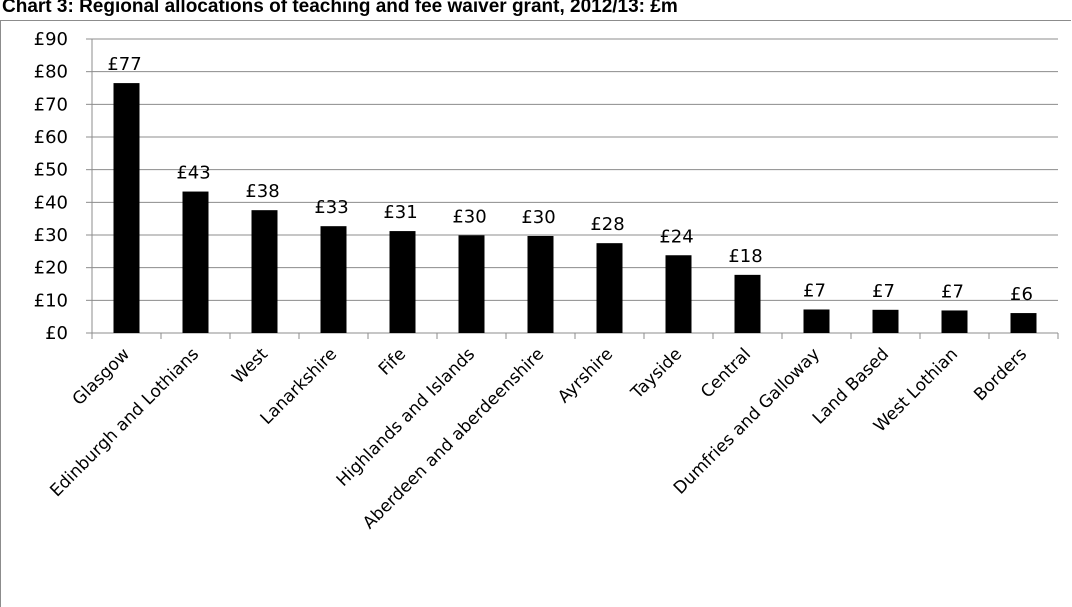  What do you see at coordinates (1000, 374) in the screenshot?
I see `category-label: Borders` at bounding box center [1000, 374].